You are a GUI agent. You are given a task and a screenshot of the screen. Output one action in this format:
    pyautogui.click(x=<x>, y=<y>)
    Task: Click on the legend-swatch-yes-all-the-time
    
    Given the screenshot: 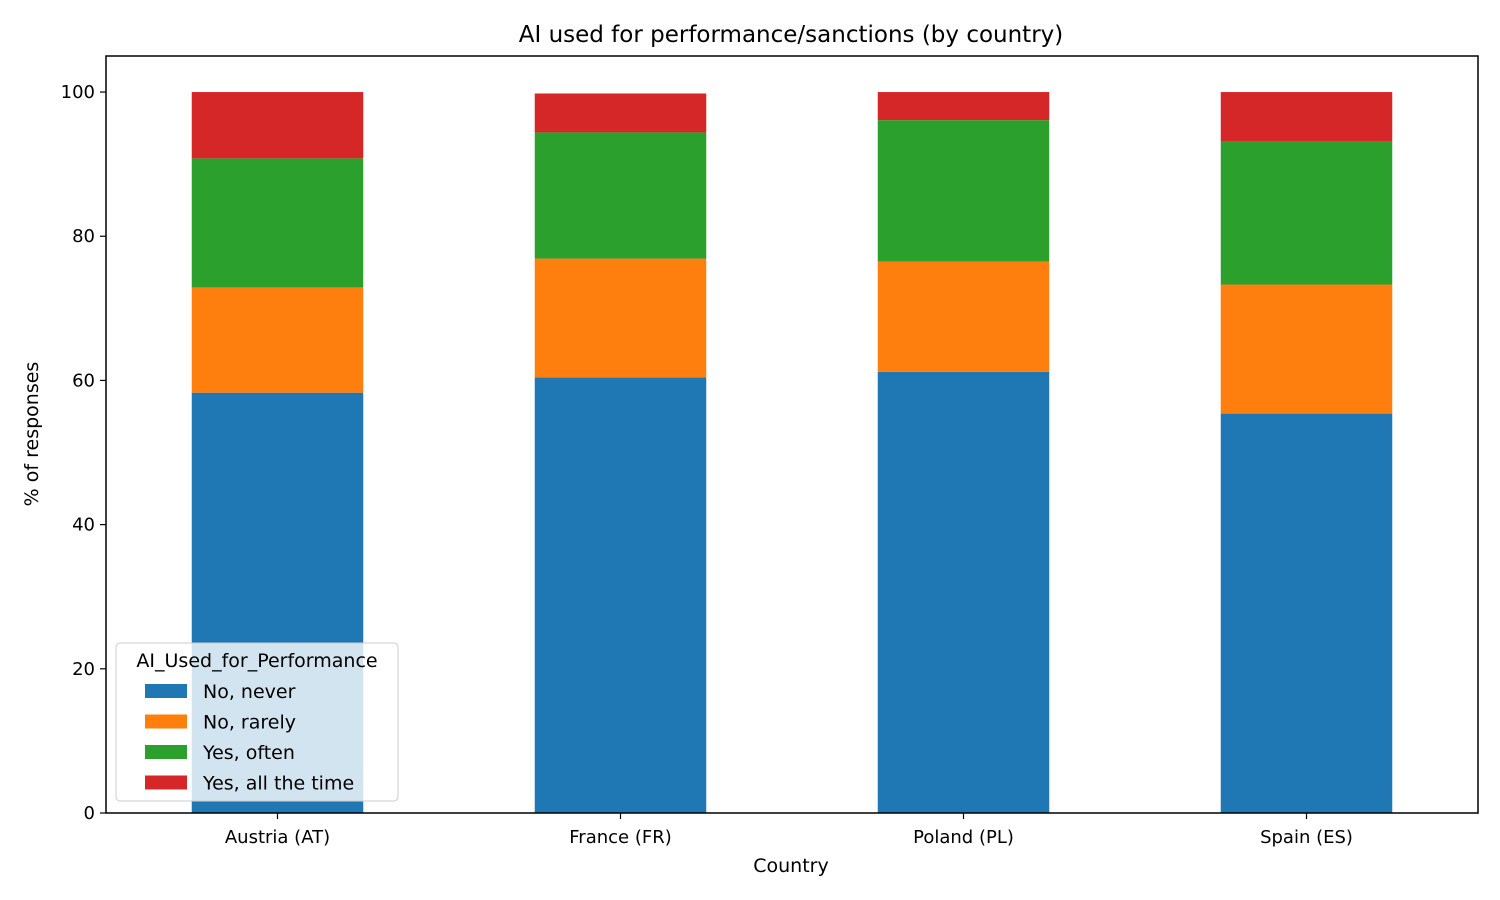 What is the action you would take?
    pyautogui.click(x=166, y=782)
    